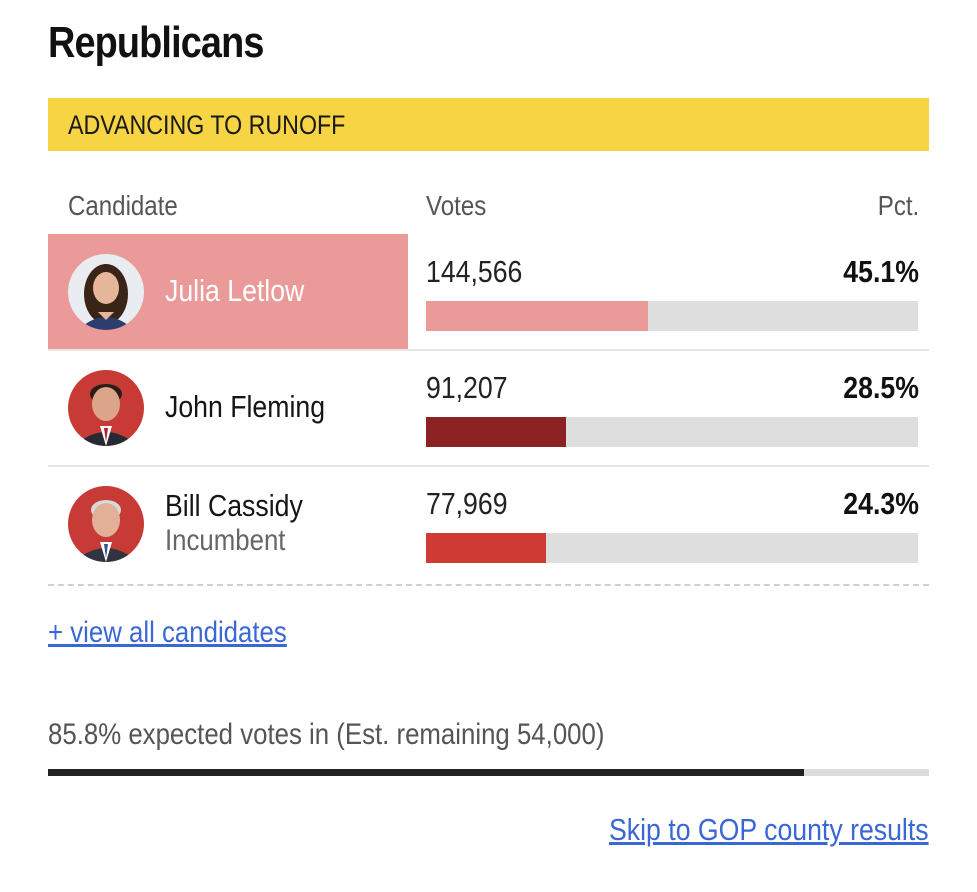 This screenshot has height=892, width=977. I want to click on candidate-votes: 77,969, so click(467, 503).